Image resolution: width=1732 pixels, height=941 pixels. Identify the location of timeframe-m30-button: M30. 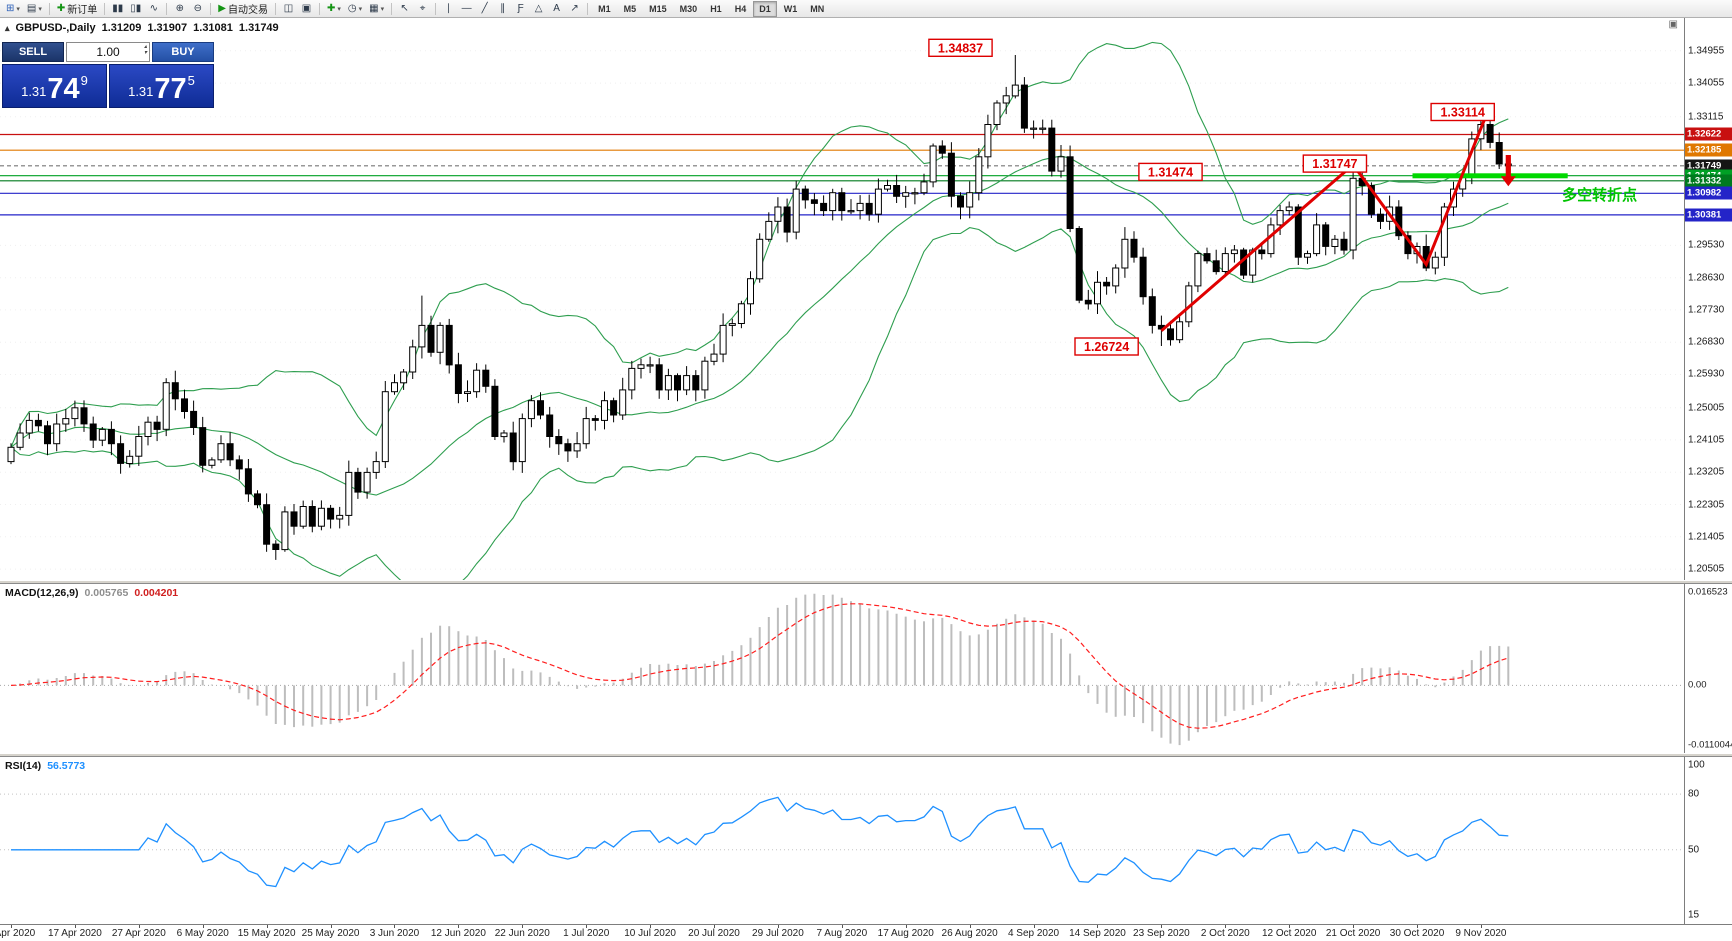
(689, 9).